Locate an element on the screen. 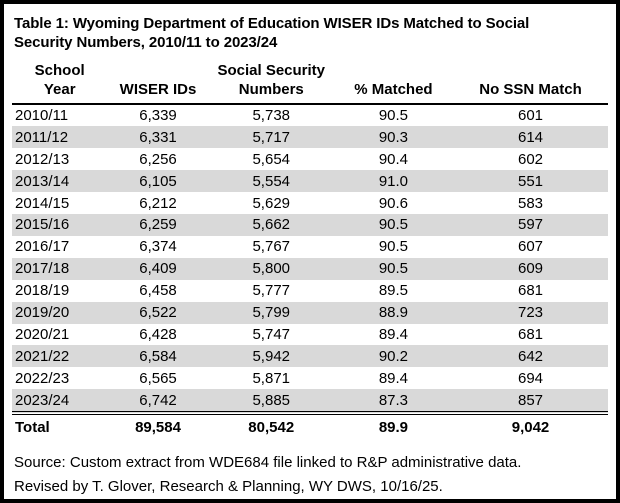 Image resolution: width=620 pixels, height=503 pixels. cell-ssn: 5,747 is located at coordinates (271, 334).